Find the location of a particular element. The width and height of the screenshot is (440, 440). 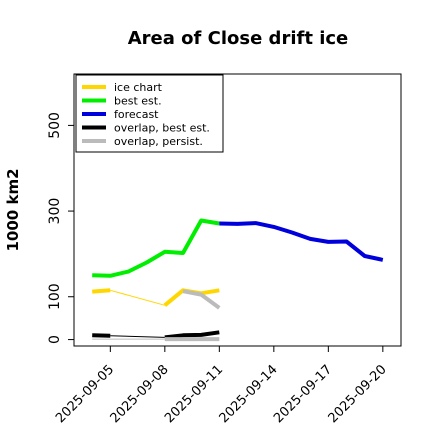

legend-label-forecast: forecast is located at coordinates (136, 114).